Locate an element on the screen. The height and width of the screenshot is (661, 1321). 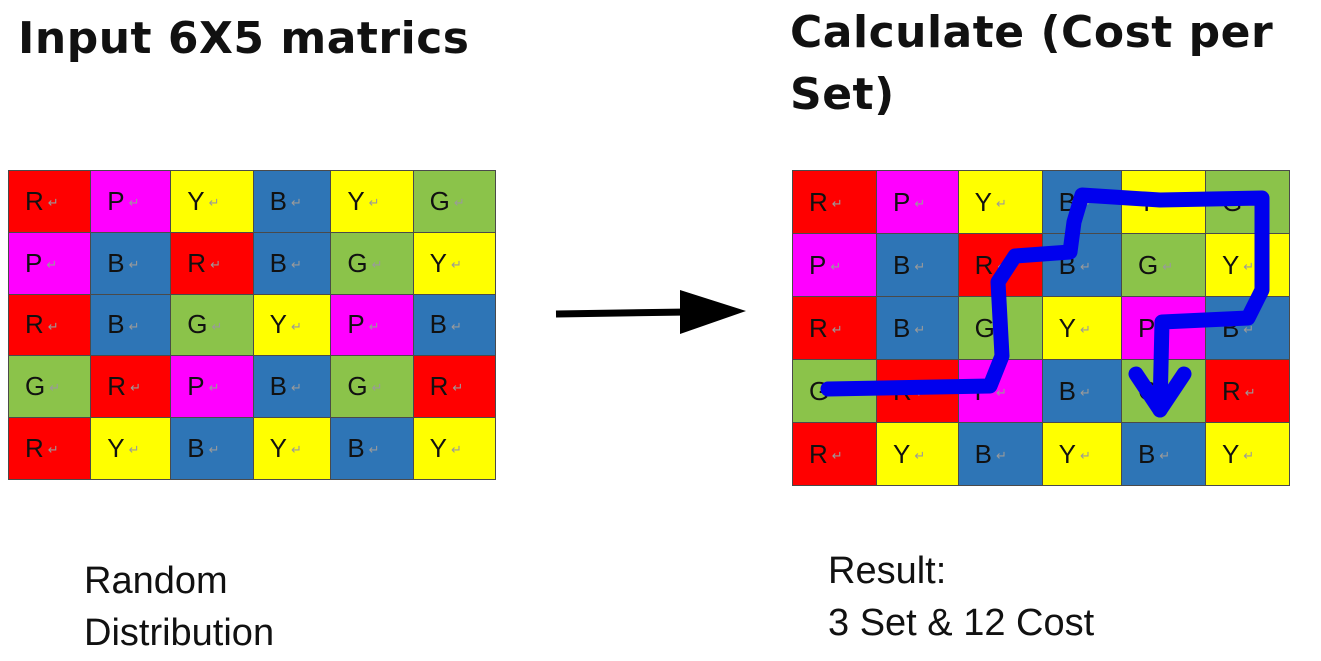
set-path-annotation is located at coordinates (1045, 302).